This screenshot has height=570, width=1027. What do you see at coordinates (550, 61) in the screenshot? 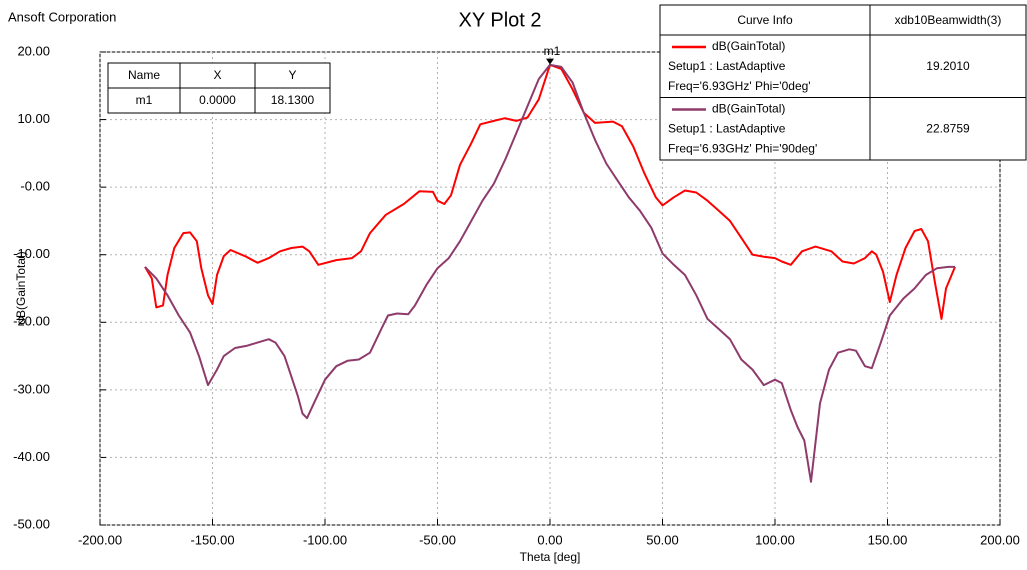
I see `marker` at bounding box center [550, 61].